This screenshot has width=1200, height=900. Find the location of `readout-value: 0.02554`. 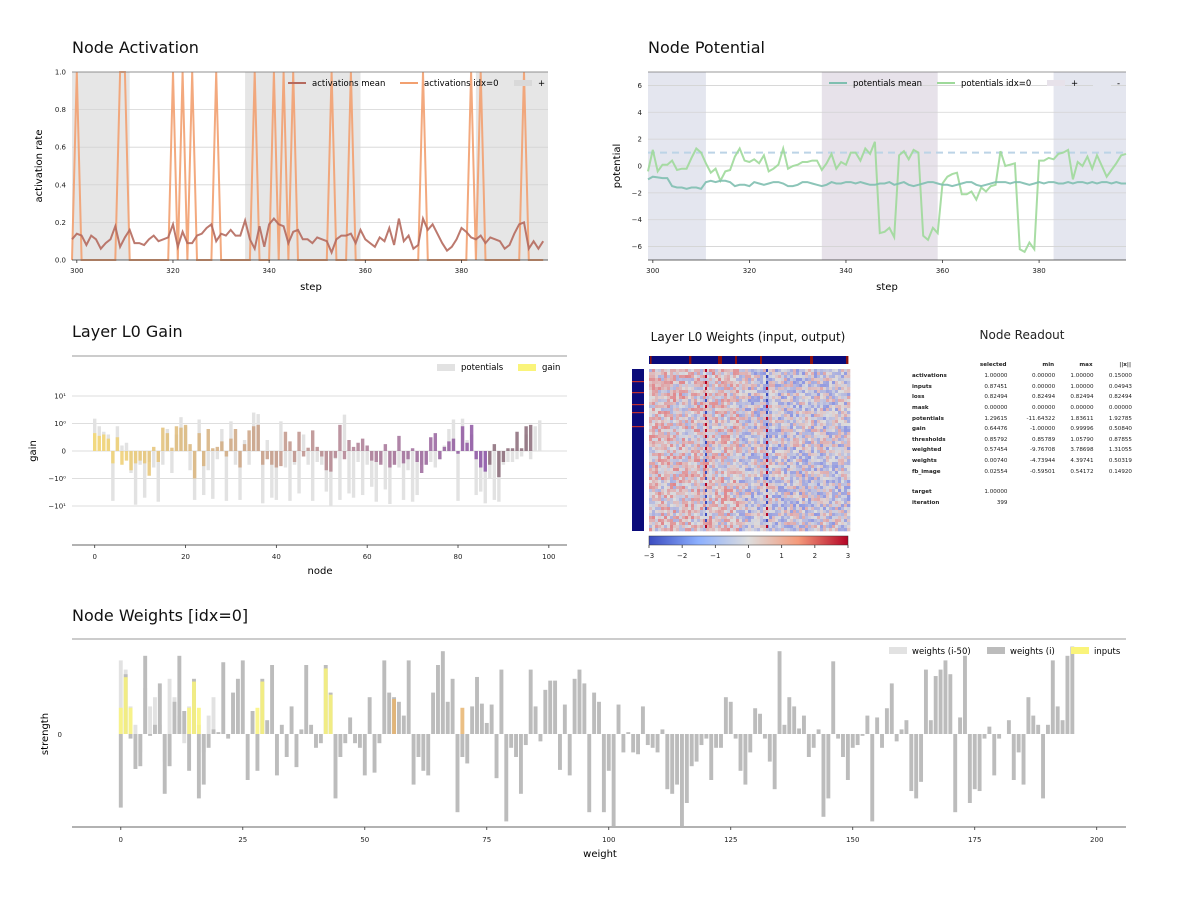

readout-value: 0.02554 is located at coordinates (996, 471).